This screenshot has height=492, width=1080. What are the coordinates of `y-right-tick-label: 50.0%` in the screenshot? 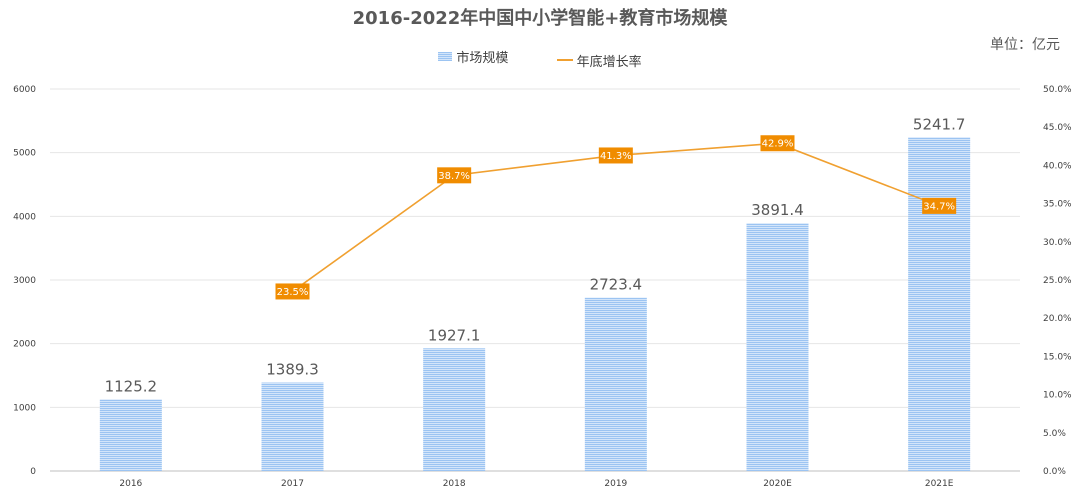 It's located at (1057, 90).